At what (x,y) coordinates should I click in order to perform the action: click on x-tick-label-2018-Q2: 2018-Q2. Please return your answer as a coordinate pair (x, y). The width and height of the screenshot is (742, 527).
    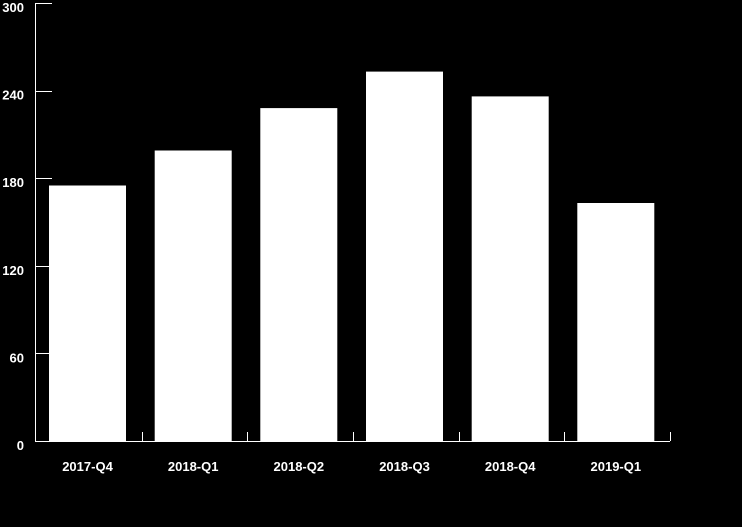
    Looking at the image, I should click on (299, 466).